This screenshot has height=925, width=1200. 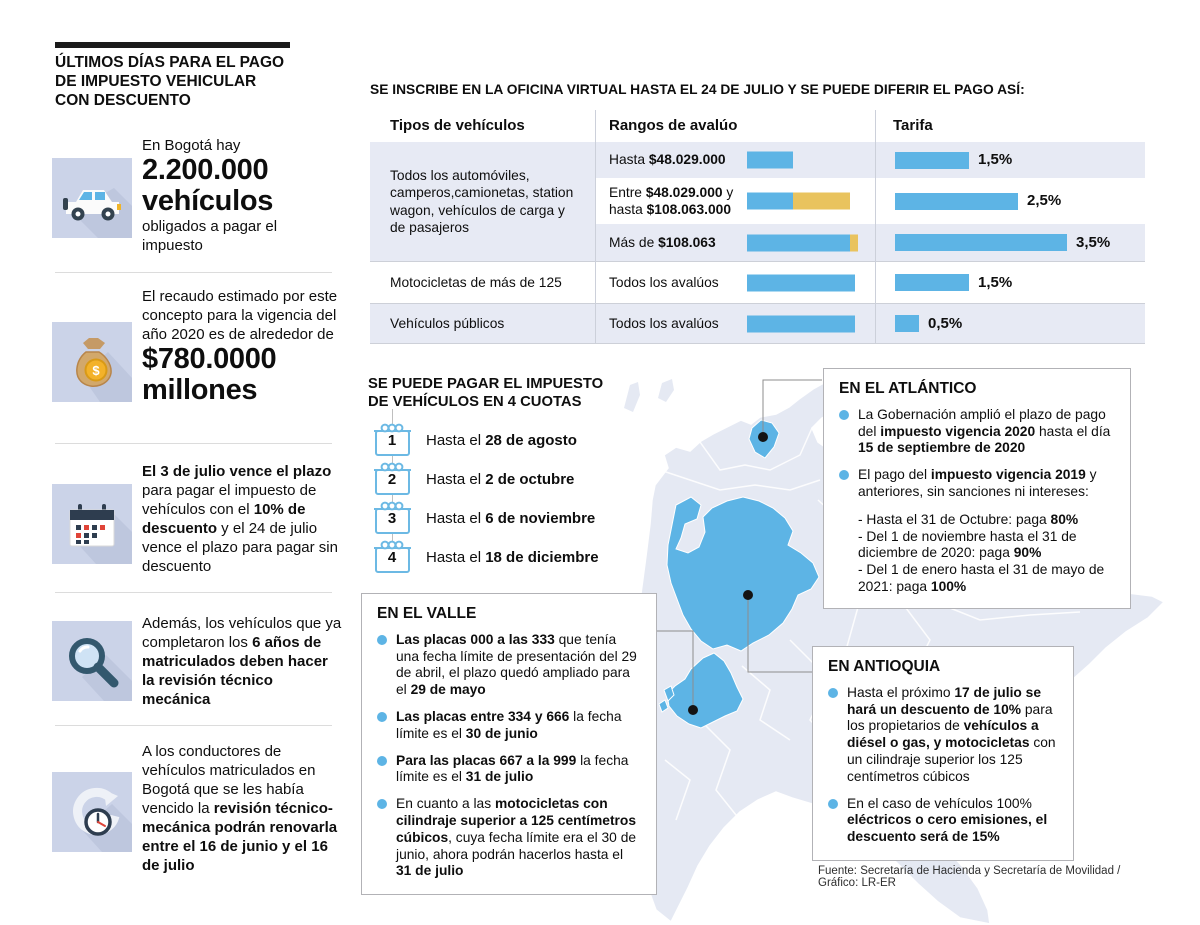 What do you see at coordinates (427, 613) in the screenshot?
I see `callout-title: EN EL VALLE` at bounding box center [427, 613].